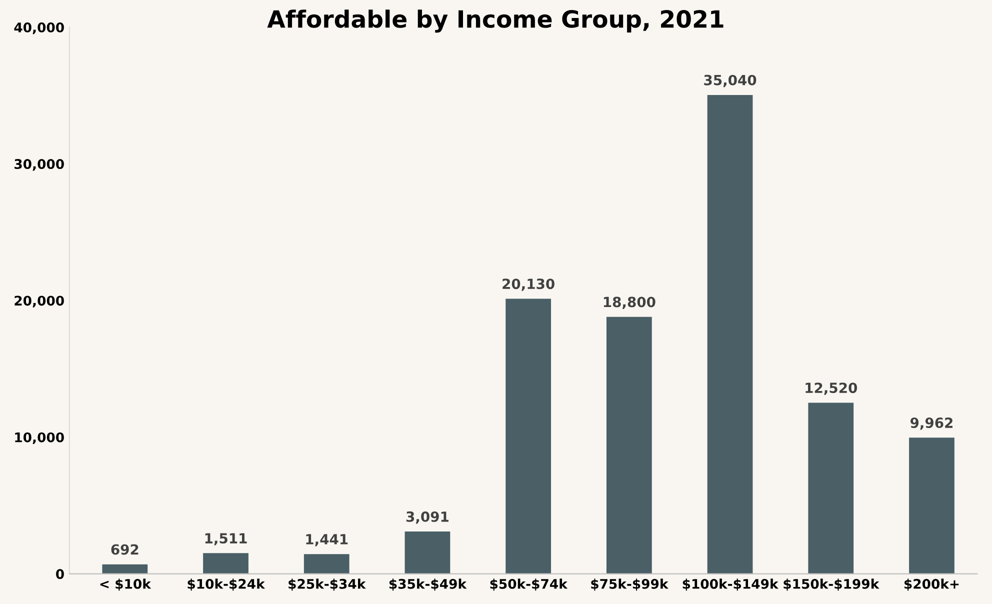  What do you see at coordinates (39, 28) in the screenshot?
I see `y-tick-label: 40,000` at bounding box center [39, 28].